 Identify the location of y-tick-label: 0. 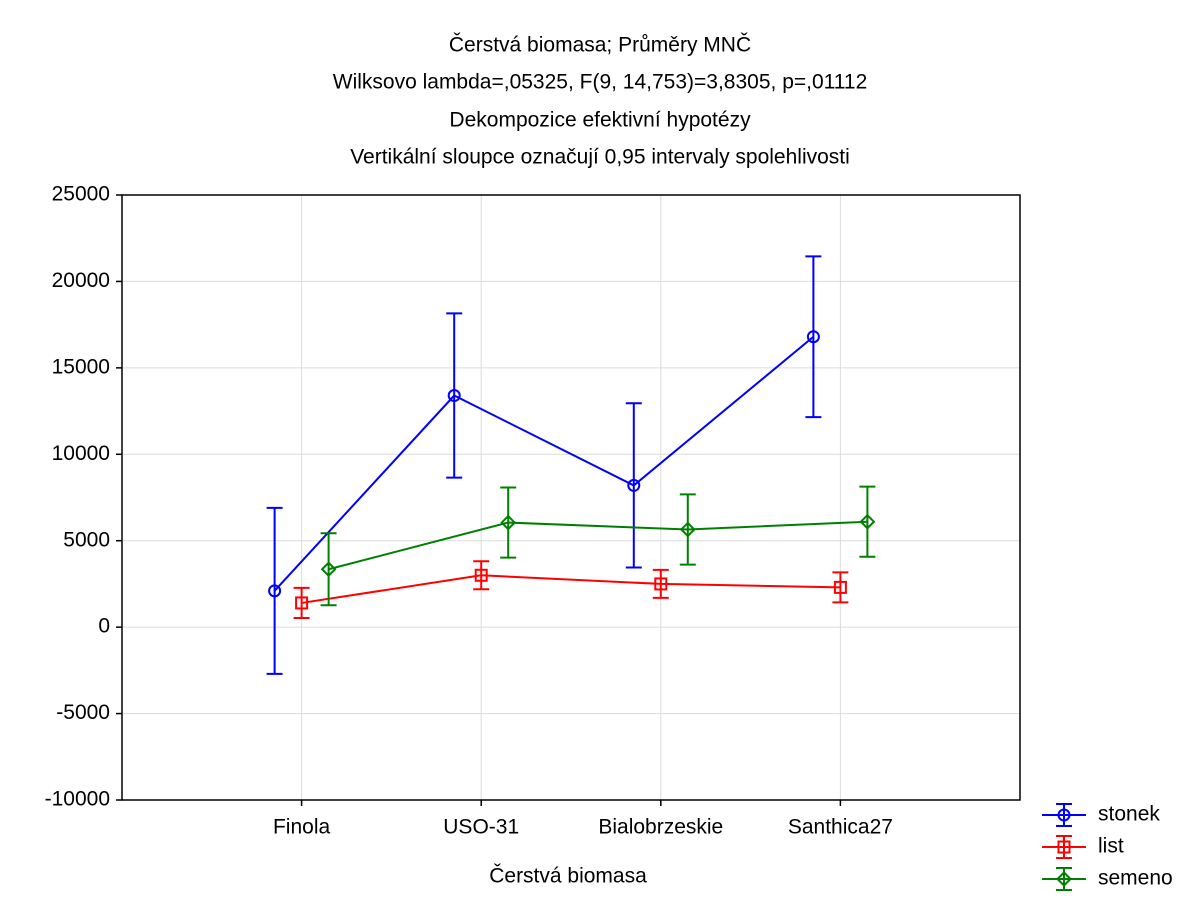
(104, 626).